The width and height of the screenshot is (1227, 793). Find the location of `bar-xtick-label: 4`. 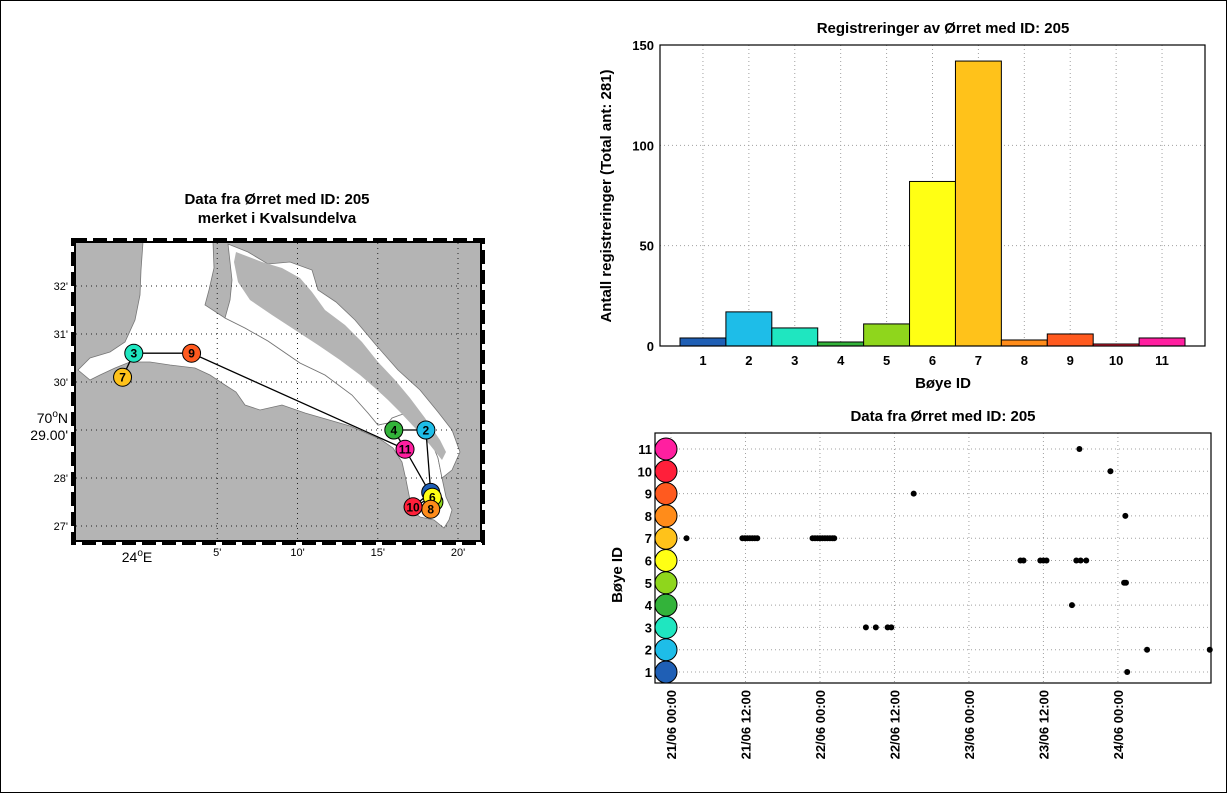

bar-xtick-label: 4 is located at coordinates (841, 360).